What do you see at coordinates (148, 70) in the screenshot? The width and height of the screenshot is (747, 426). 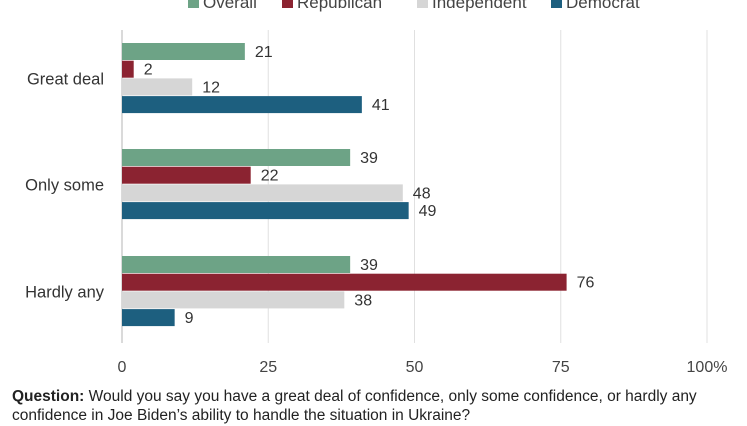 I see `data-label: 2` at bounding box center [148, 70].